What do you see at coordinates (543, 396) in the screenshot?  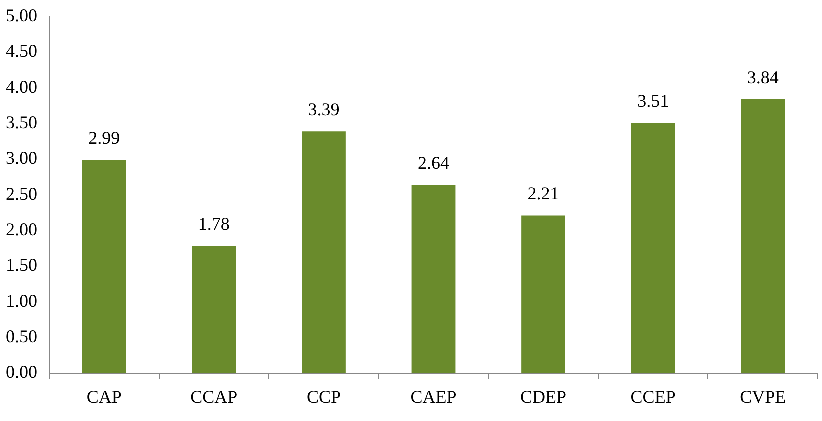 I see `x-tick-label: CDEP` at bounding box center [543, 396].